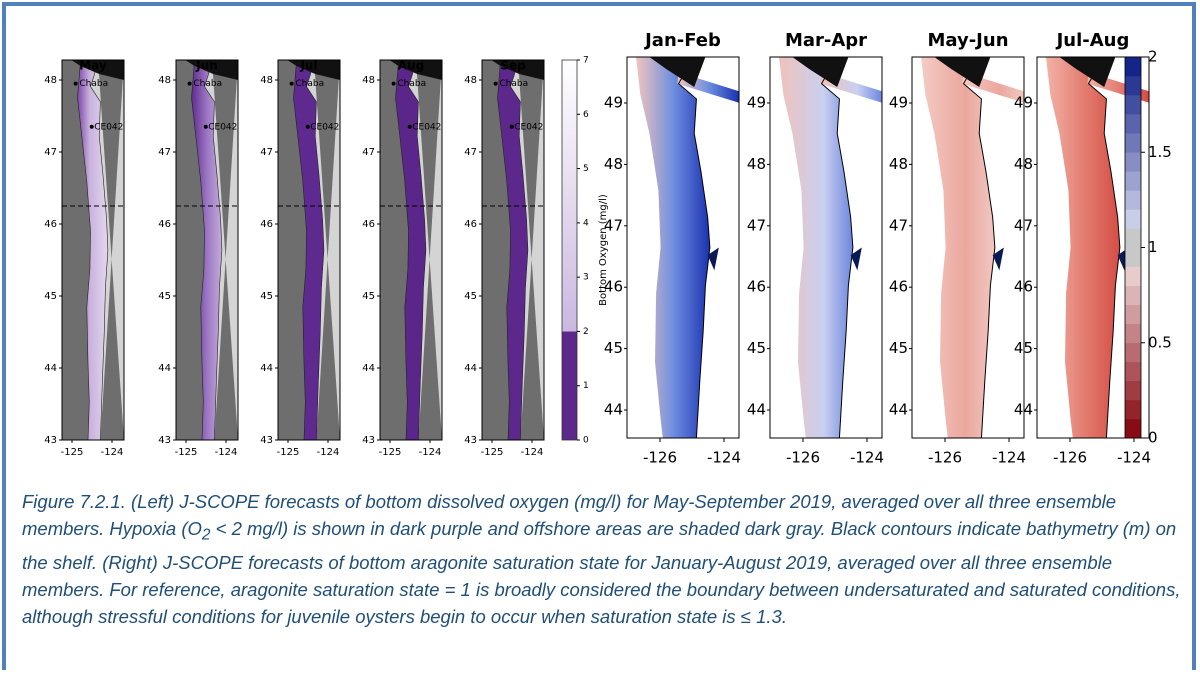 Image resolution: width=1200 pixels, height=676 pixels. What do you see at coordinates (288, 452) in the screenshot?
I see `x-tick-label: -125` at bounding box center [288, 452].